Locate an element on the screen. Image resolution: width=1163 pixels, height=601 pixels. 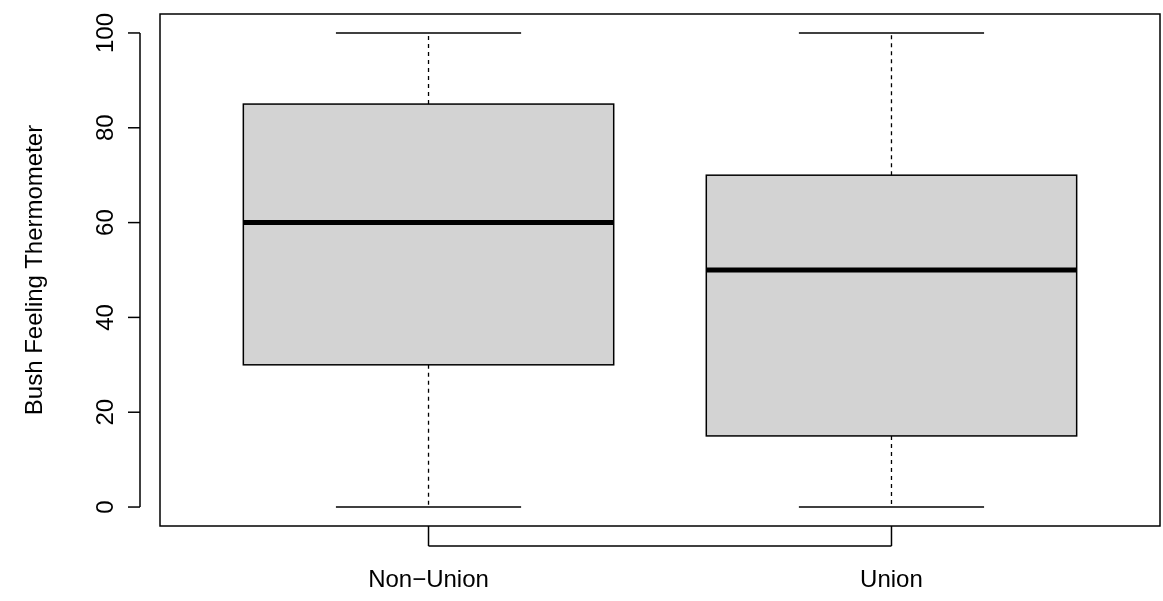
y-tick-label: 100 is located at coordinates (104, 32).